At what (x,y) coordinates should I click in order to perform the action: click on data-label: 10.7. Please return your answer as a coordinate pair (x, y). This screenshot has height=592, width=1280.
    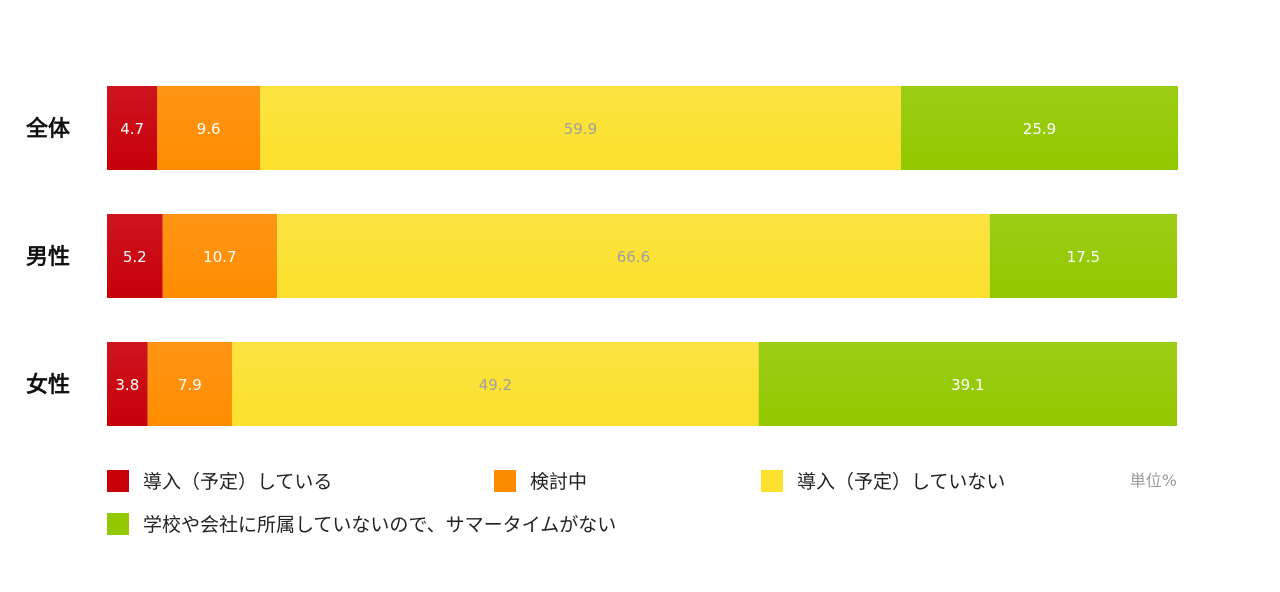
    Looking at the image, I should click on (219, 257).